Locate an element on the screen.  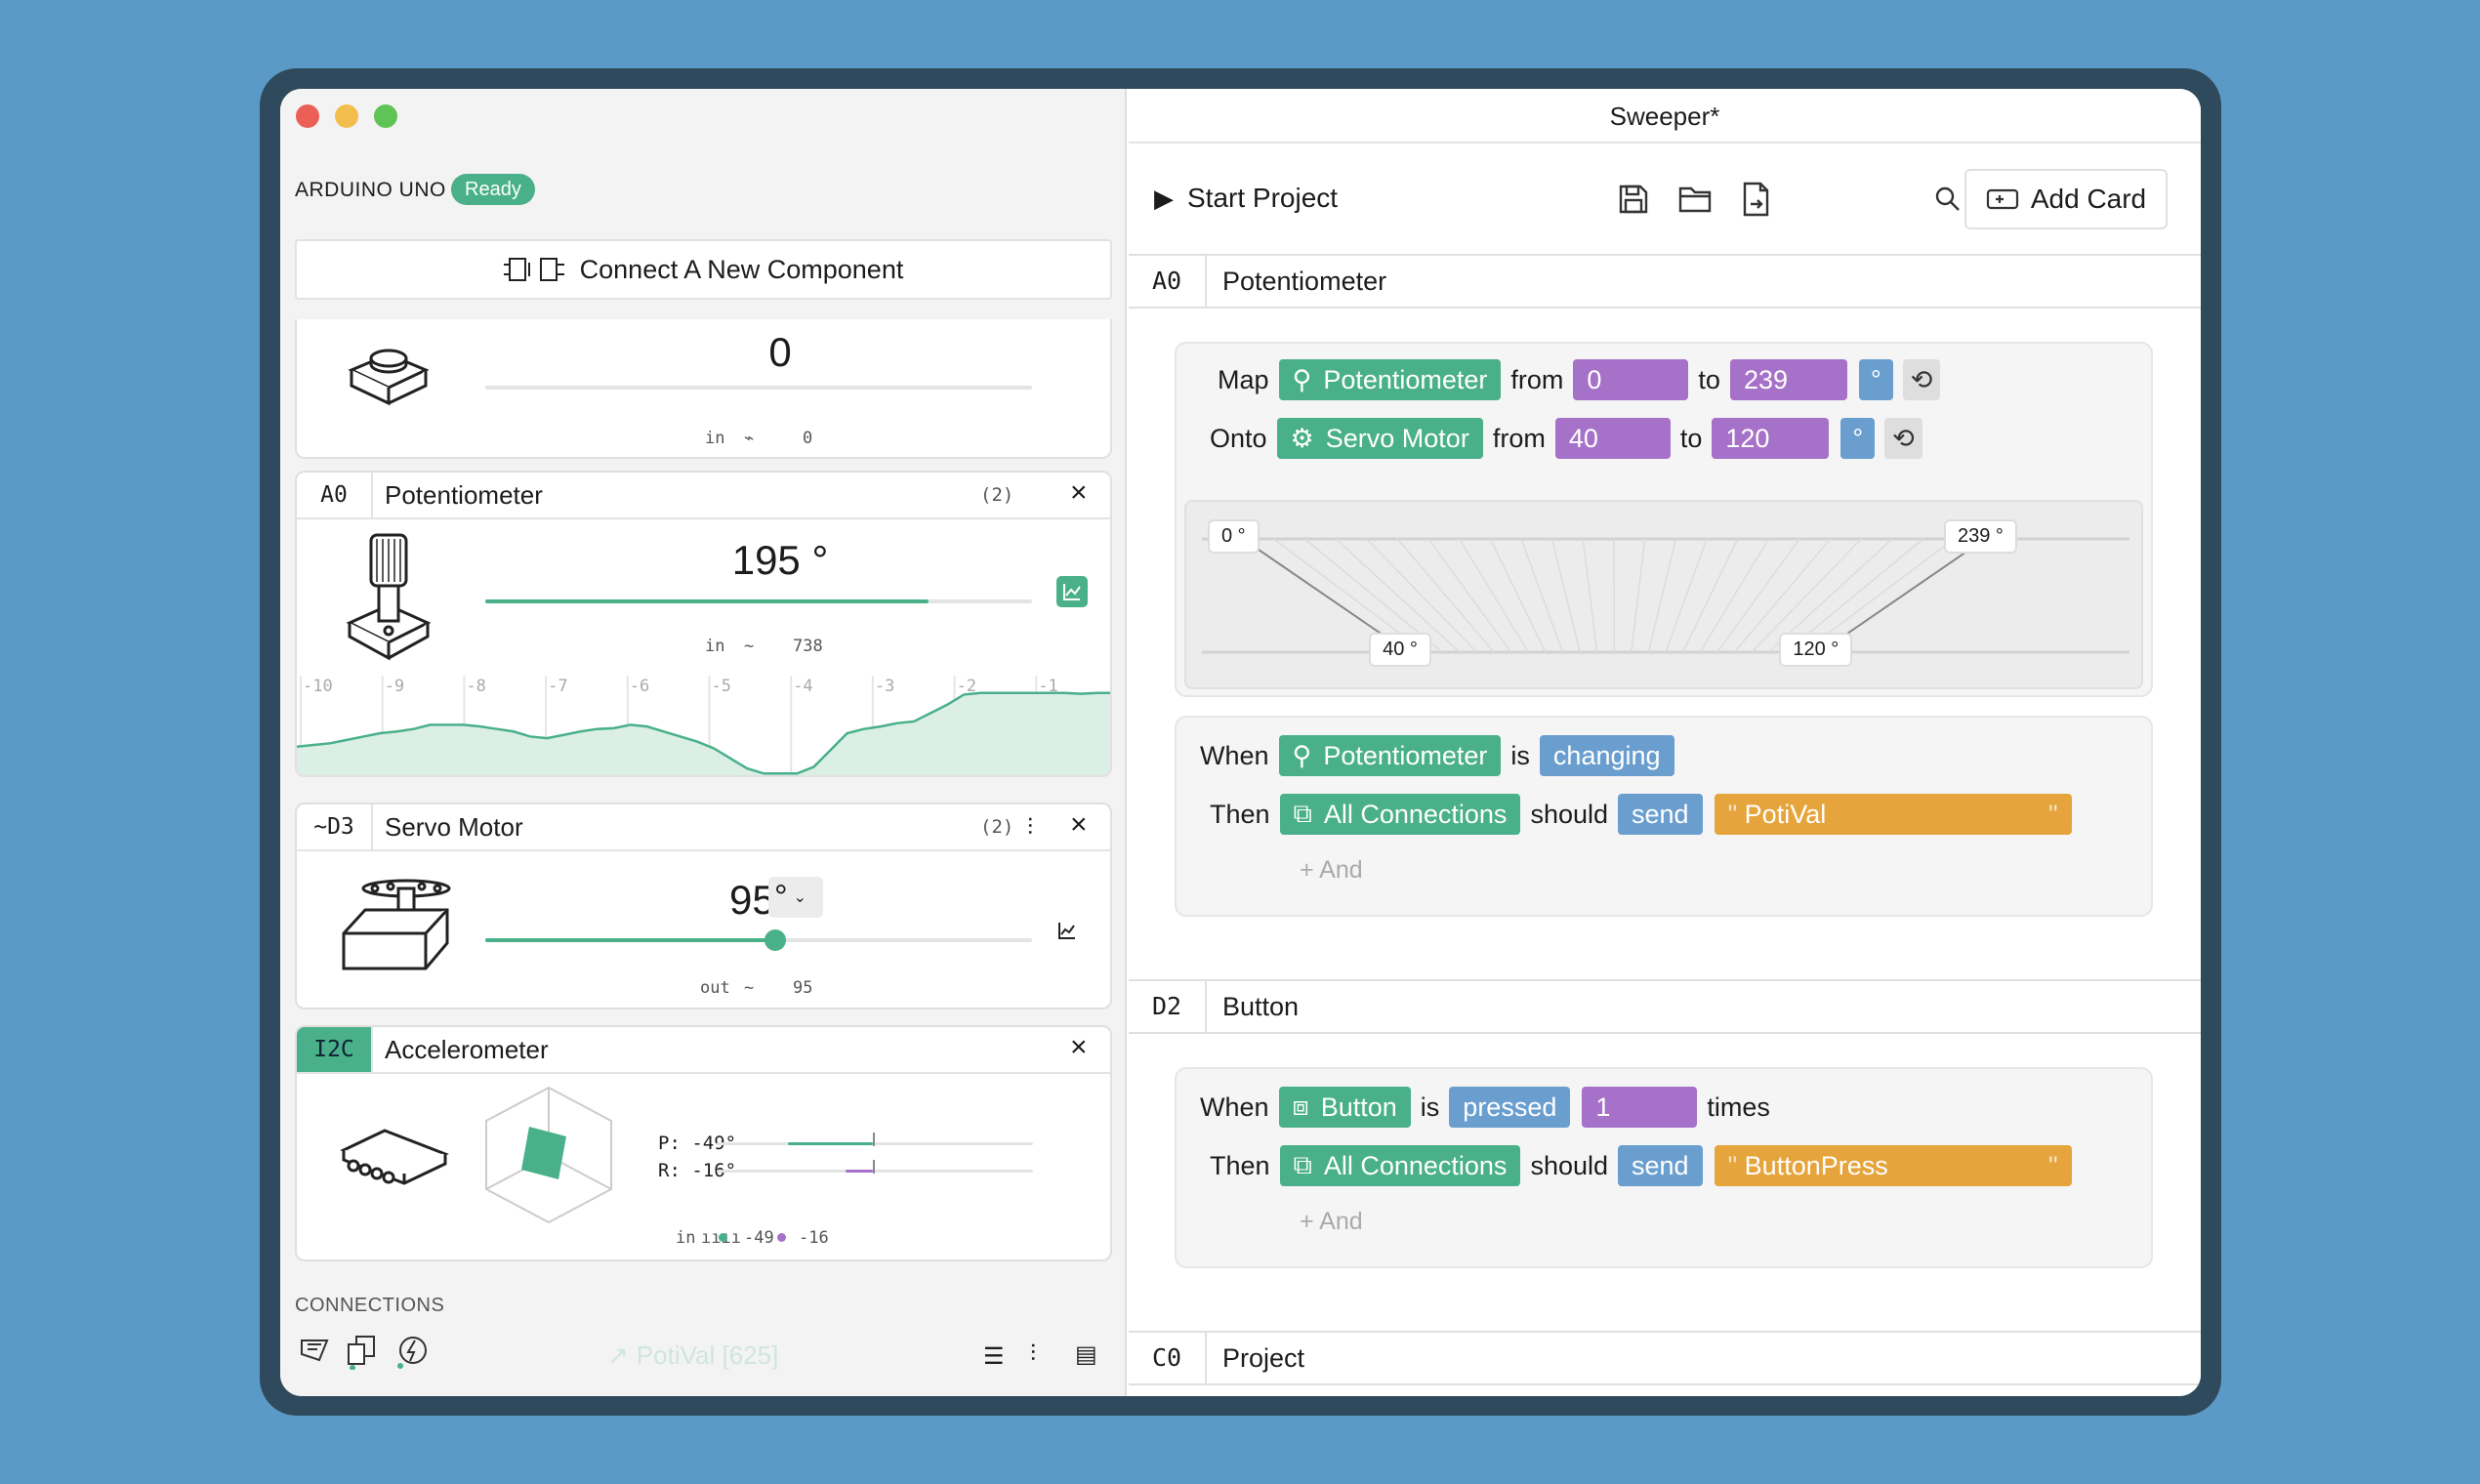
output-min-label: 40 ° is located at coordinates (1400, 650).